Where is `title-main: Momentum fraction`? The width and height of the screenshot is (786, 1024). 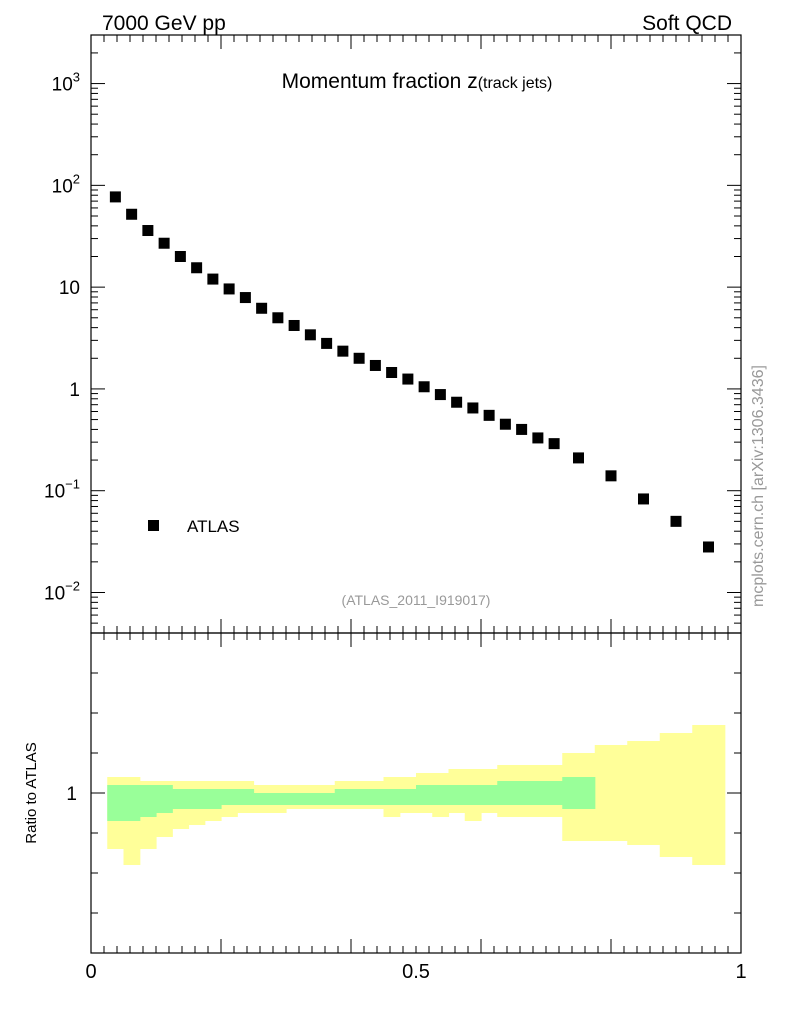 title-main: Momentum fraction is located at coordinates (375, 81).